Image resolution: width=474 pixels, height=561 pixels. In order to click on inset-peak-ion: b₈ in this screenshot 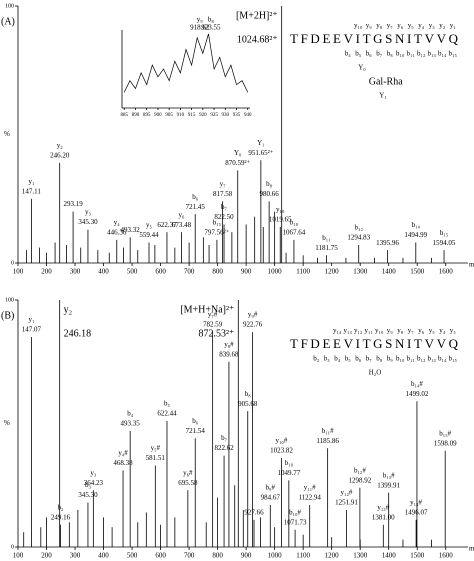, I will do `click(211, 20)`.